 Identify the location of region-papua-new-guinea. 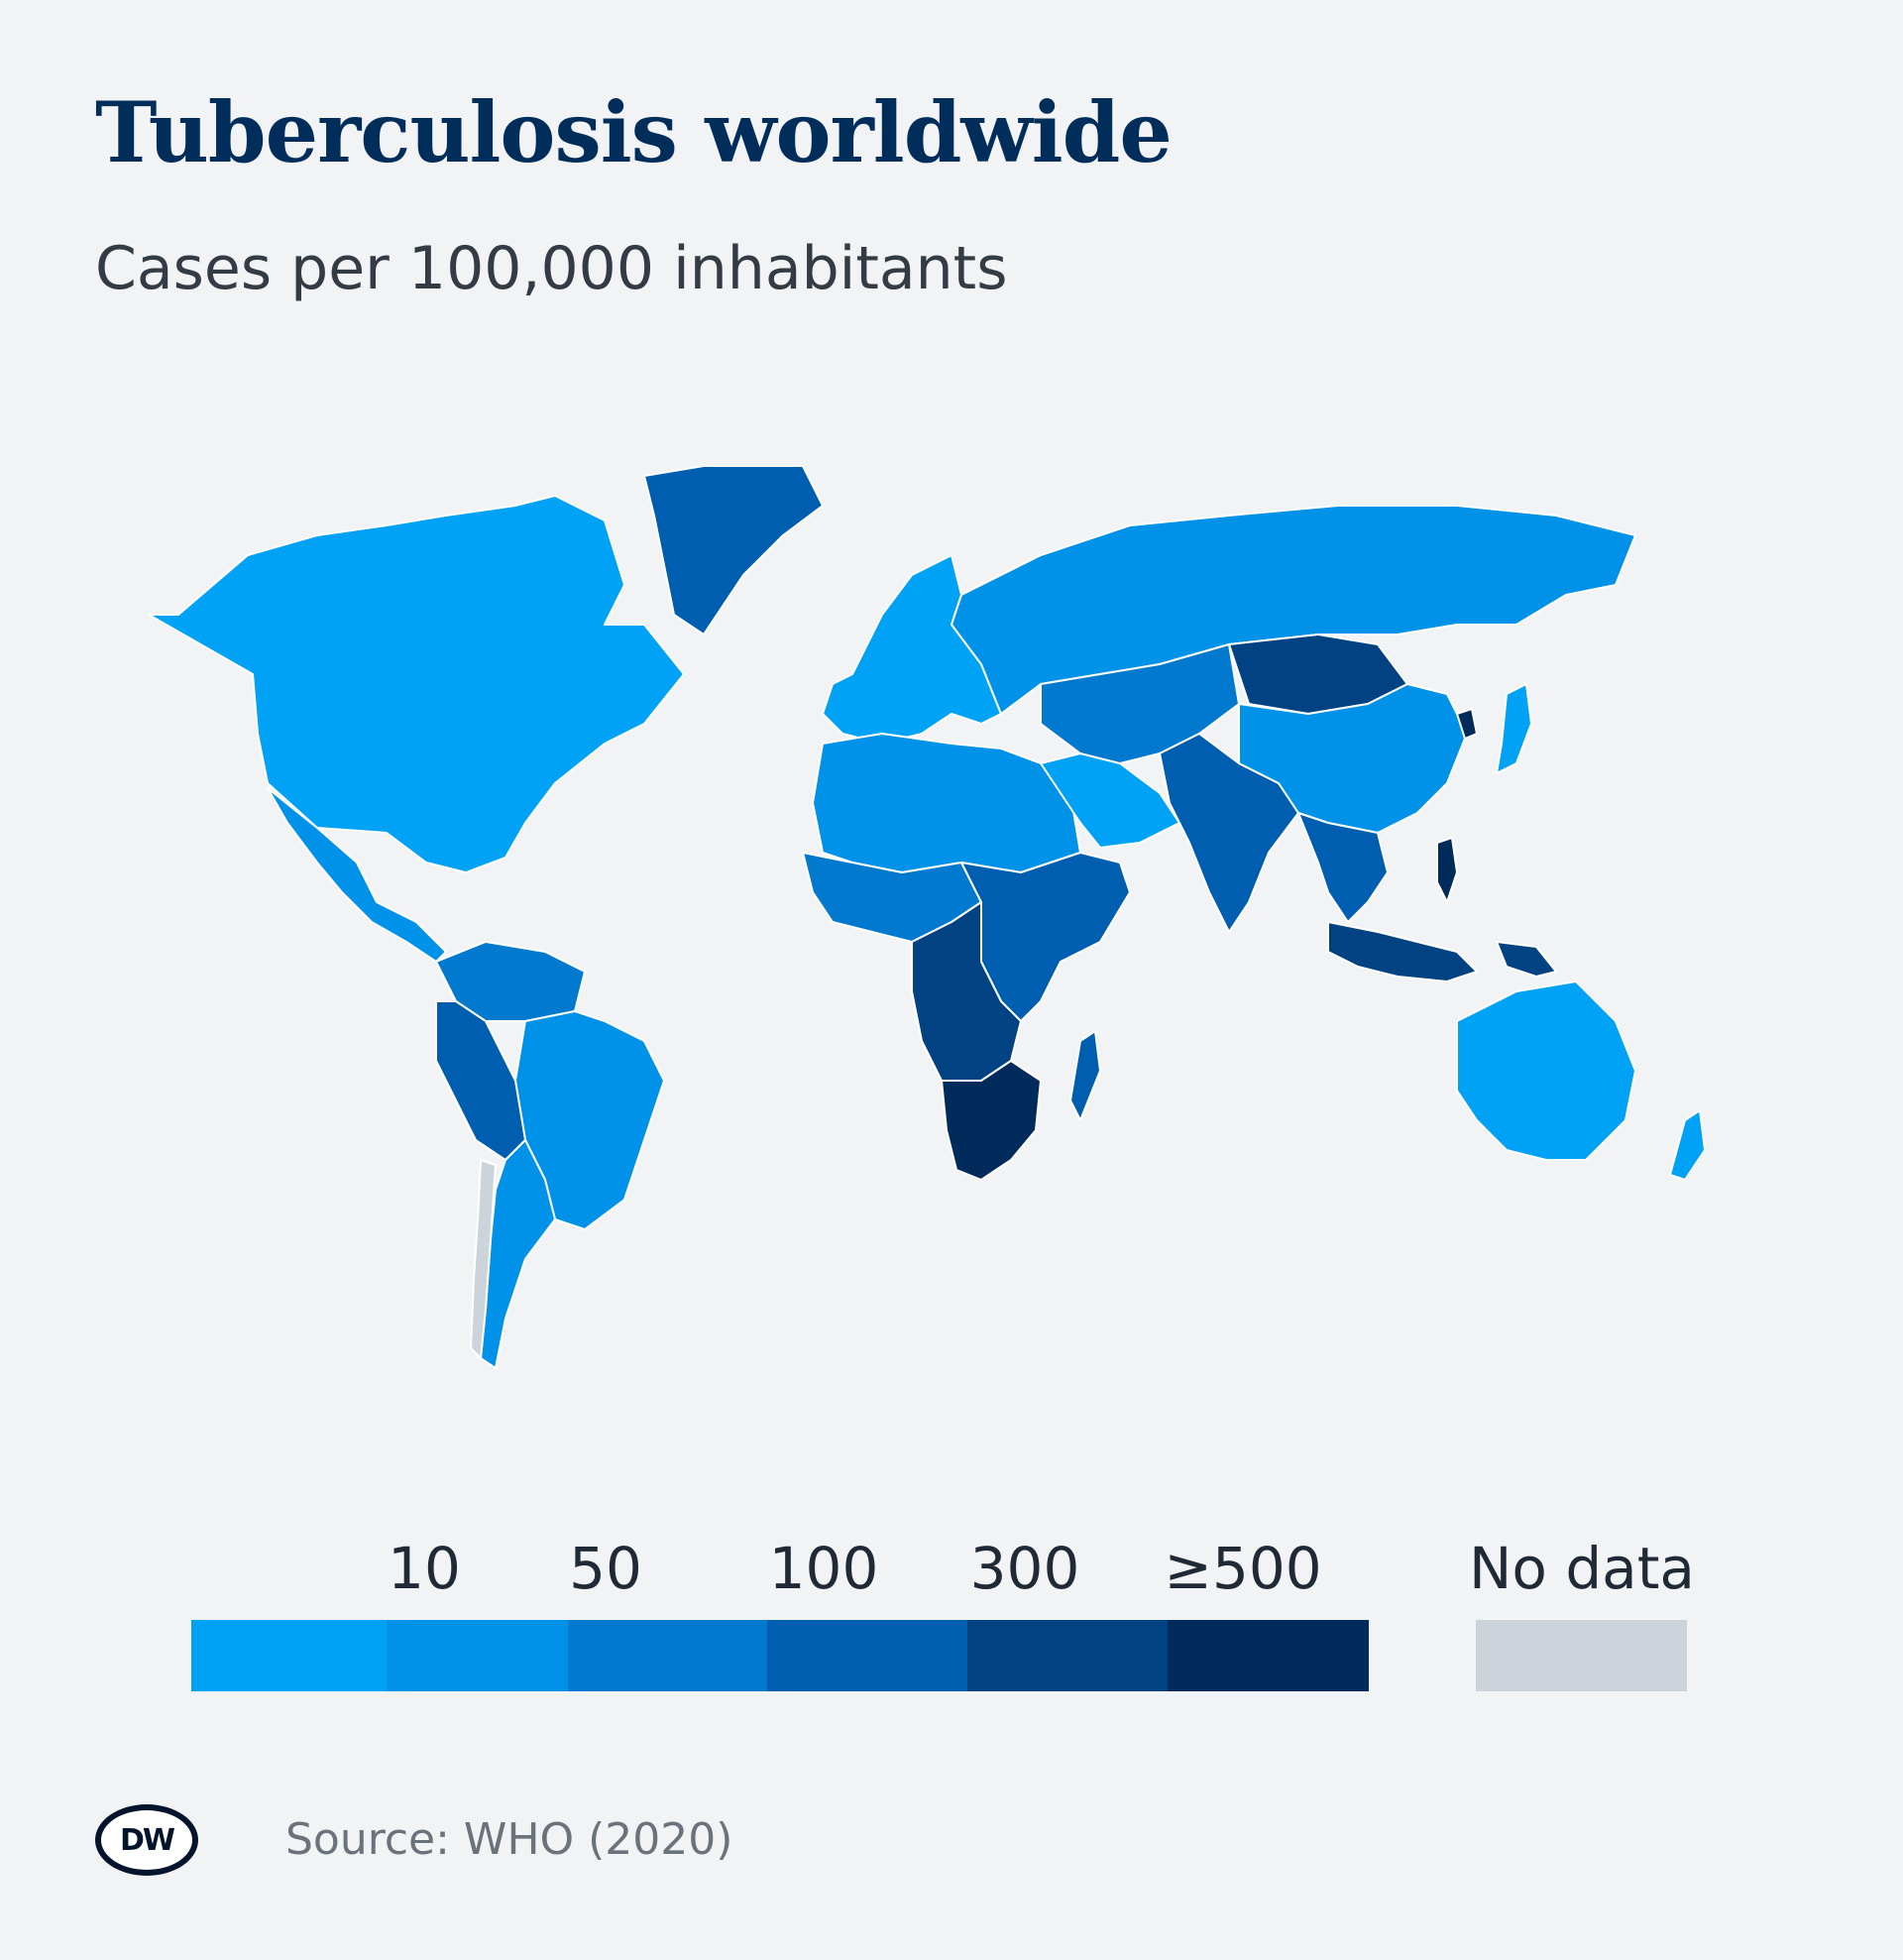
(1526, 959).